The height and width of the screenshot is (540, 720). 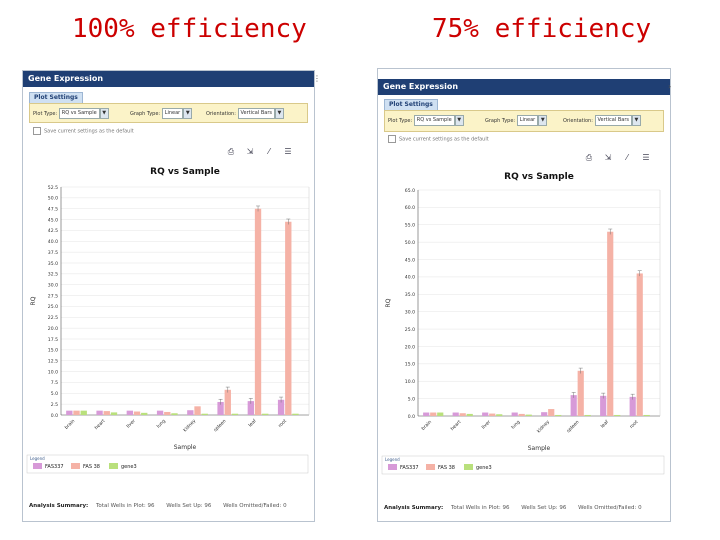 What do you see at coordinates (168, 79) in the screenshot?
I see `window-title: Gene Expression` at bounding box center [168, 79].